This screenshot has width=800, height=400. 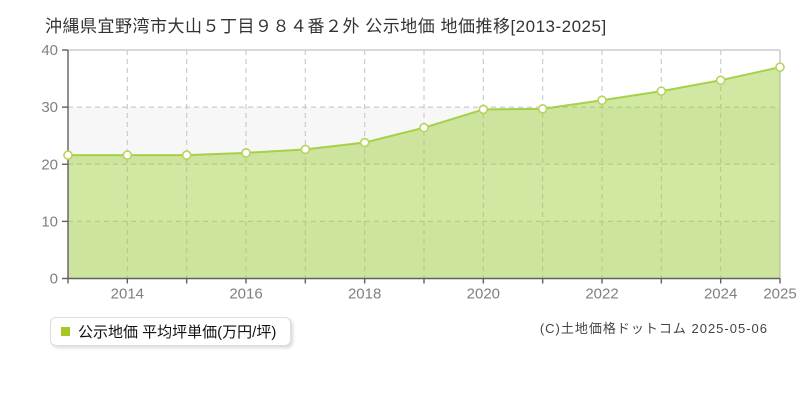 I want to click on x-tick-label: 2020, so click(x=483, y=294).